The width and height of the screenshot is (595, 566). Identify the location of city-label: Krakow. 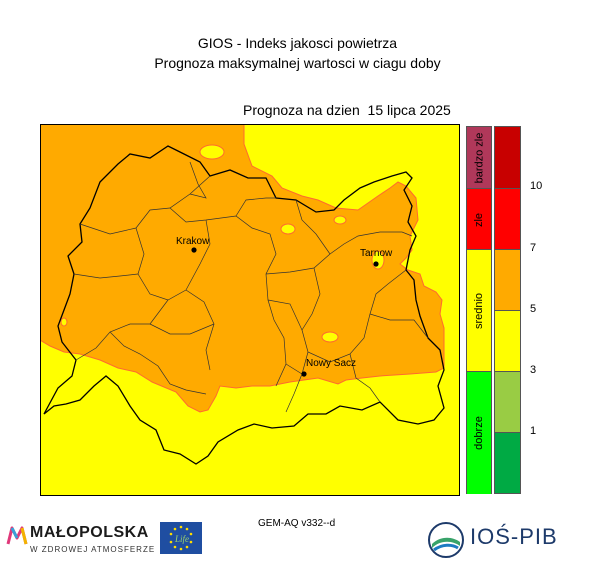
(193, 241).